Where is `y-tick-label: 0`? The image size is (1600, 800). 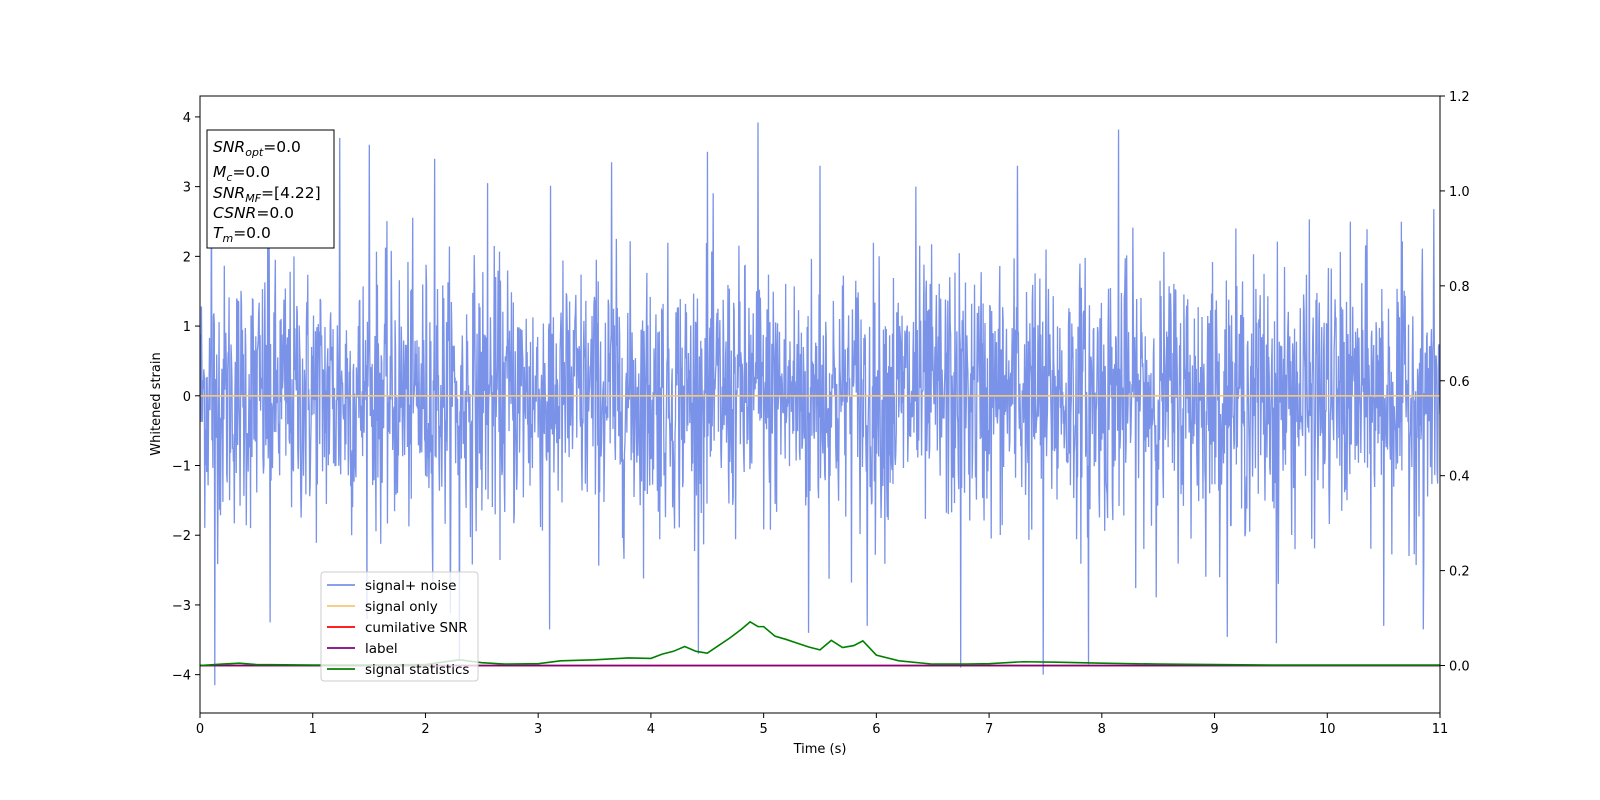 y-tick-label: 0 is located at coordinates (187, 397).